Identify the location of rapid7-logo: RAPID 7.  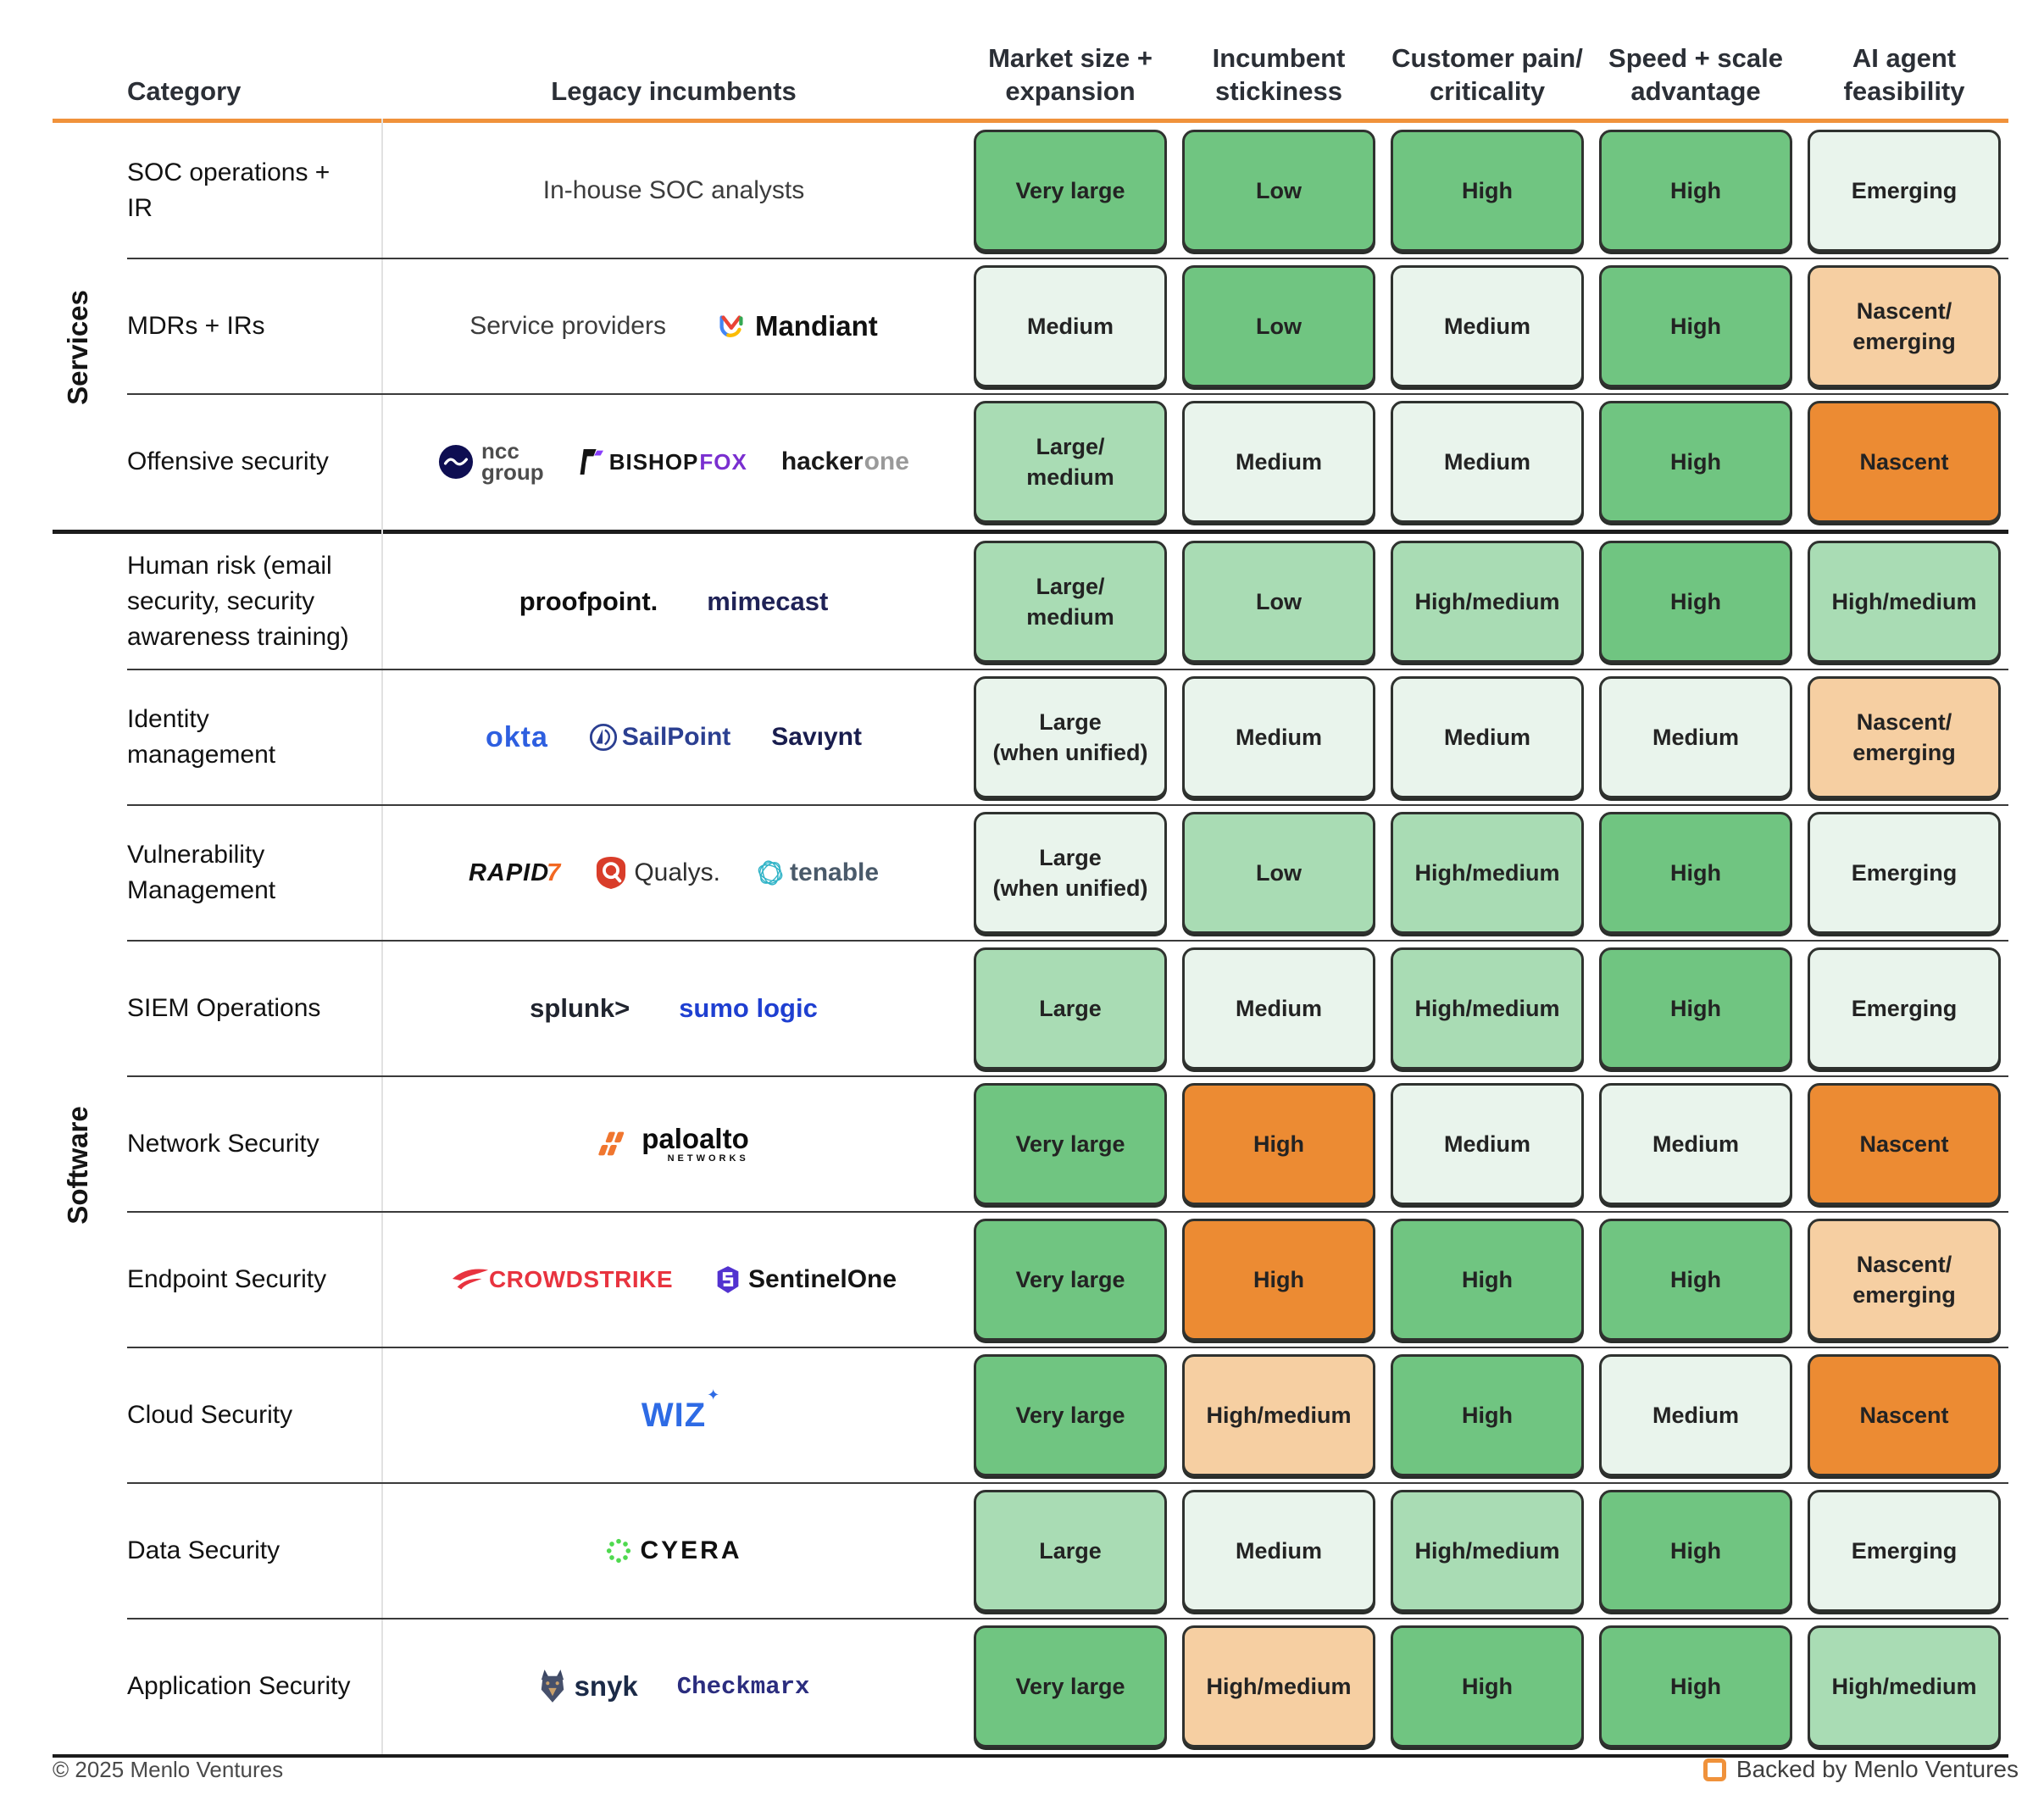
(514, 872).